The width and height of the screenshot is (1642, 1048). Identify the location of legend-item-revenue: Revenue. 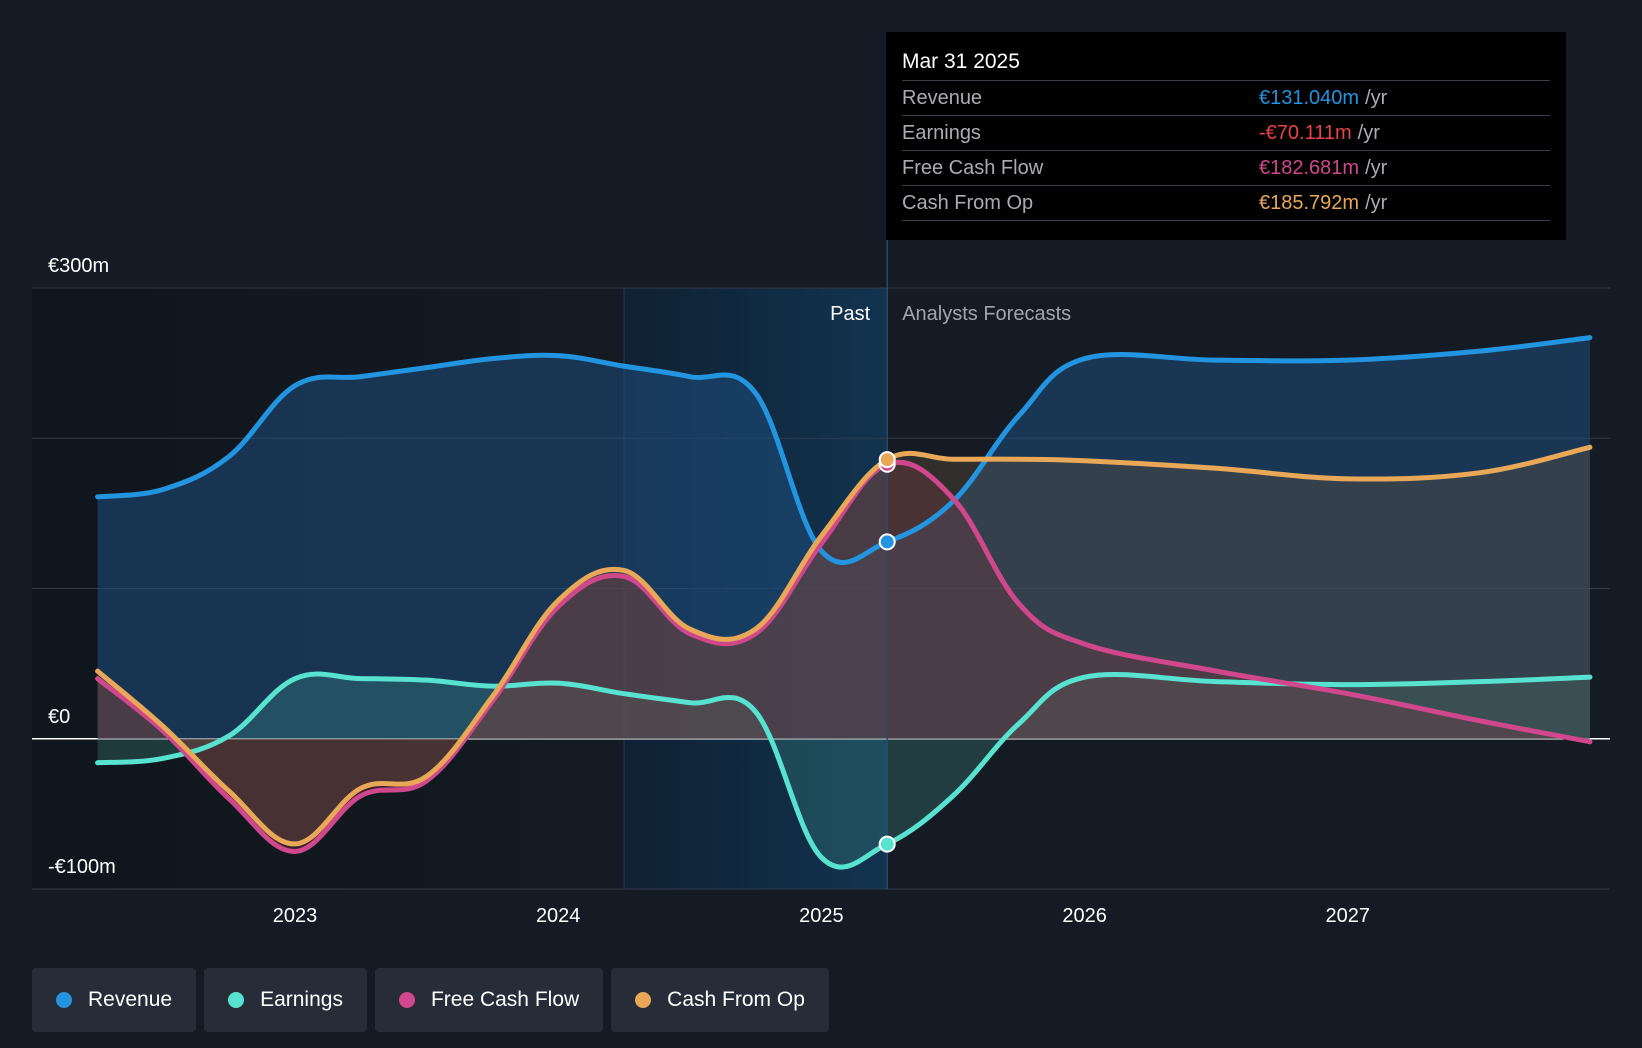
(114, 1000).